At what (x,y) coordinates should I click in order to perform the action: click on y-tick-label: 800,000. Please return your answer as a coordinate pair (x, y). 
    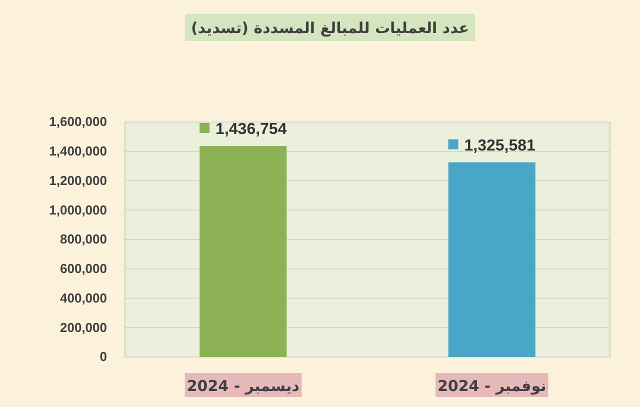
    Looking at the image, I should click on (83, 239).